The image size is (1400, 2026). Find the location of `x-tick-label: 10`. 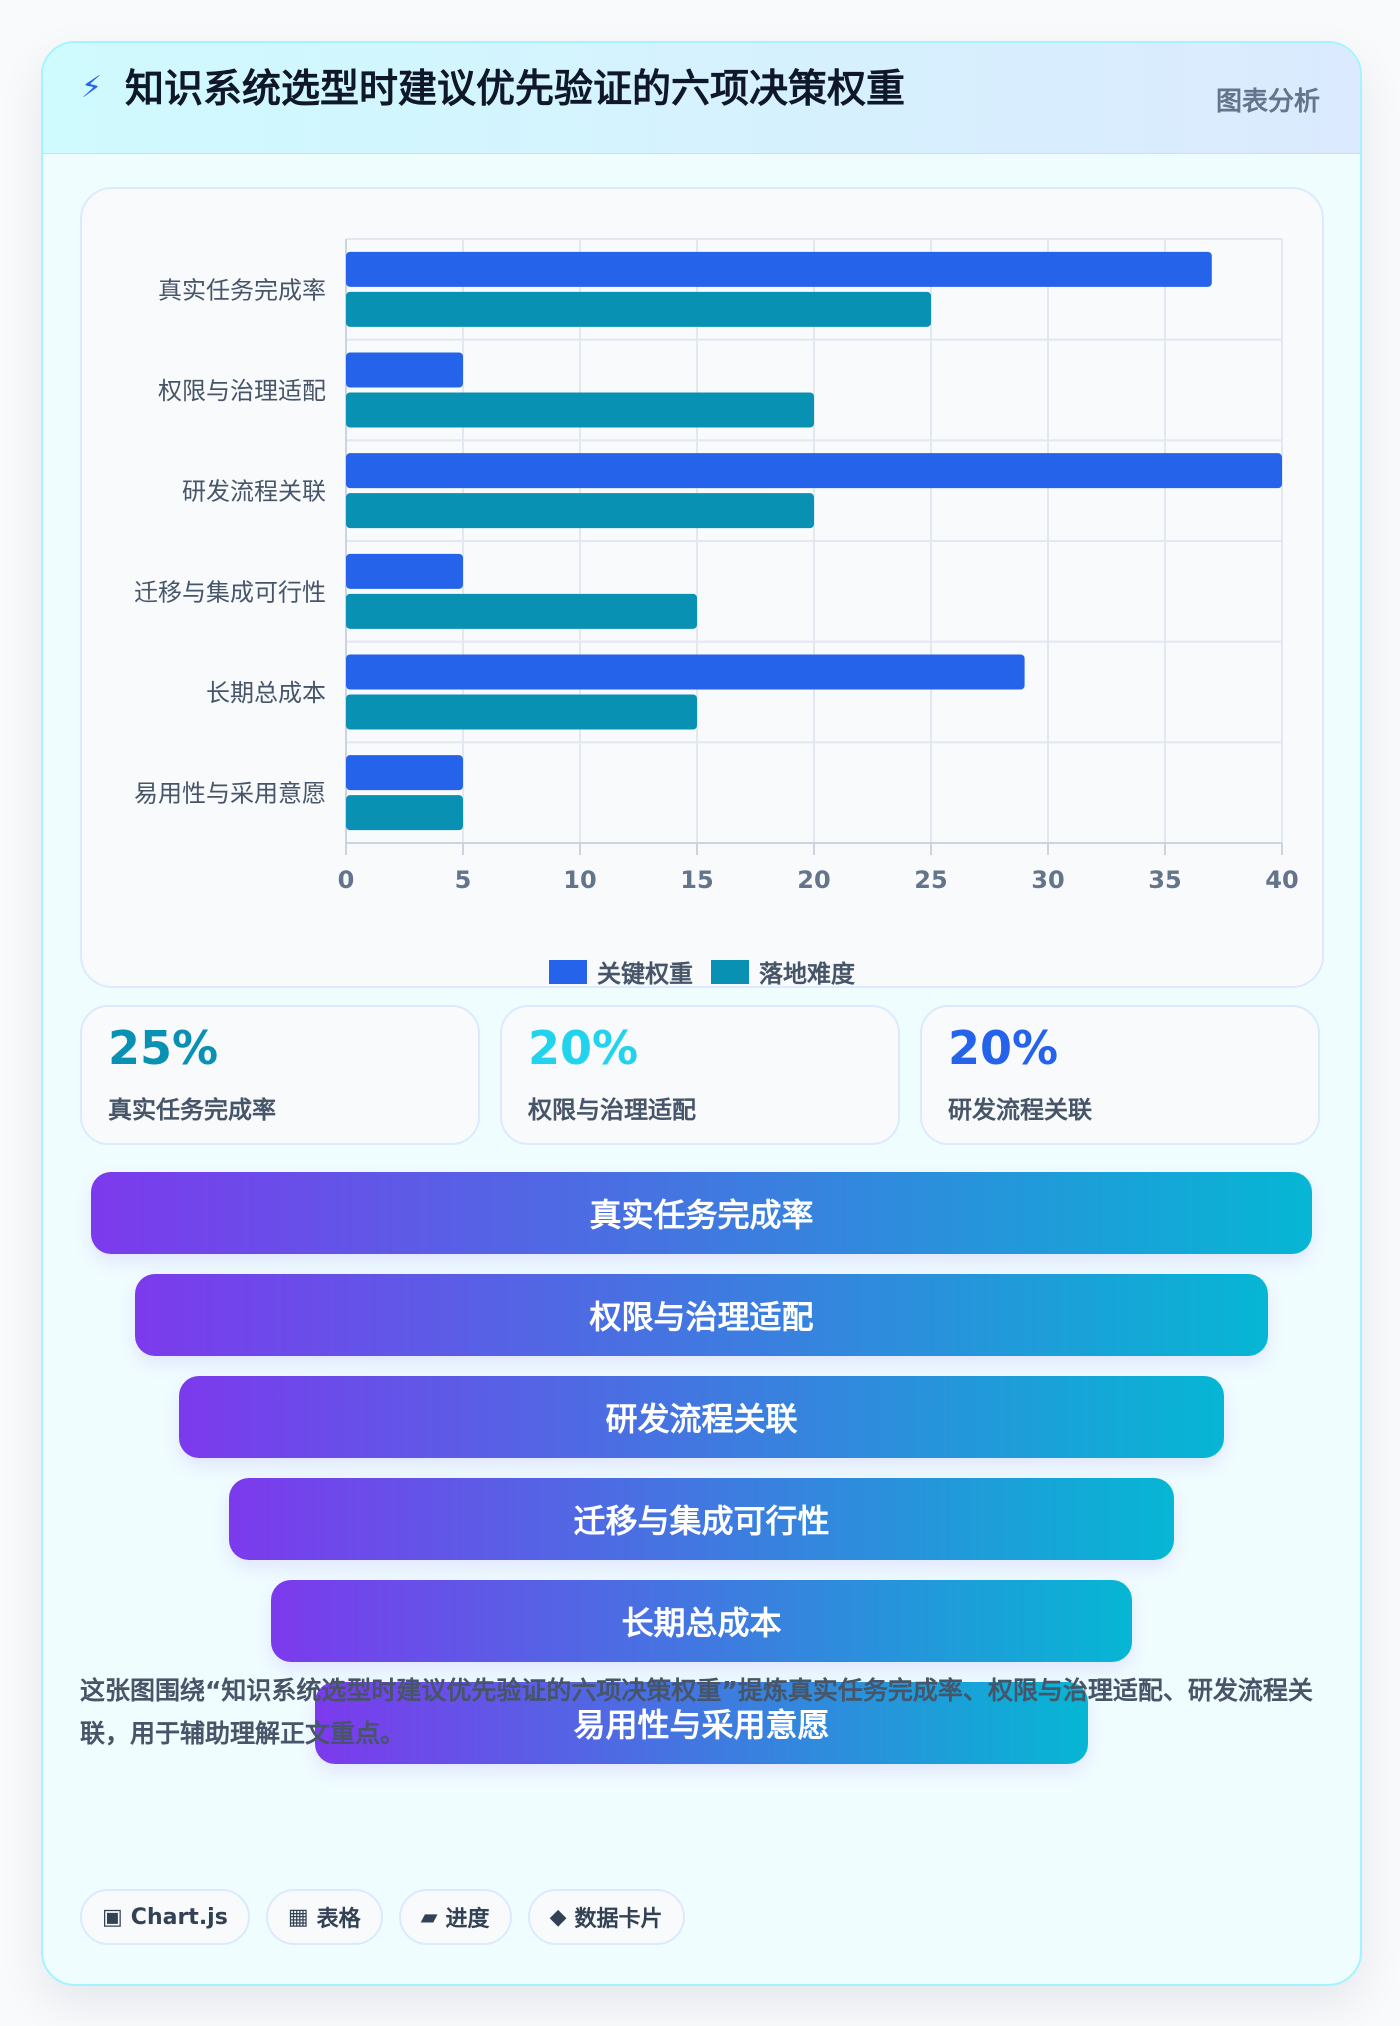

x-tick-label: 10 is located at coordinates (579, 880).